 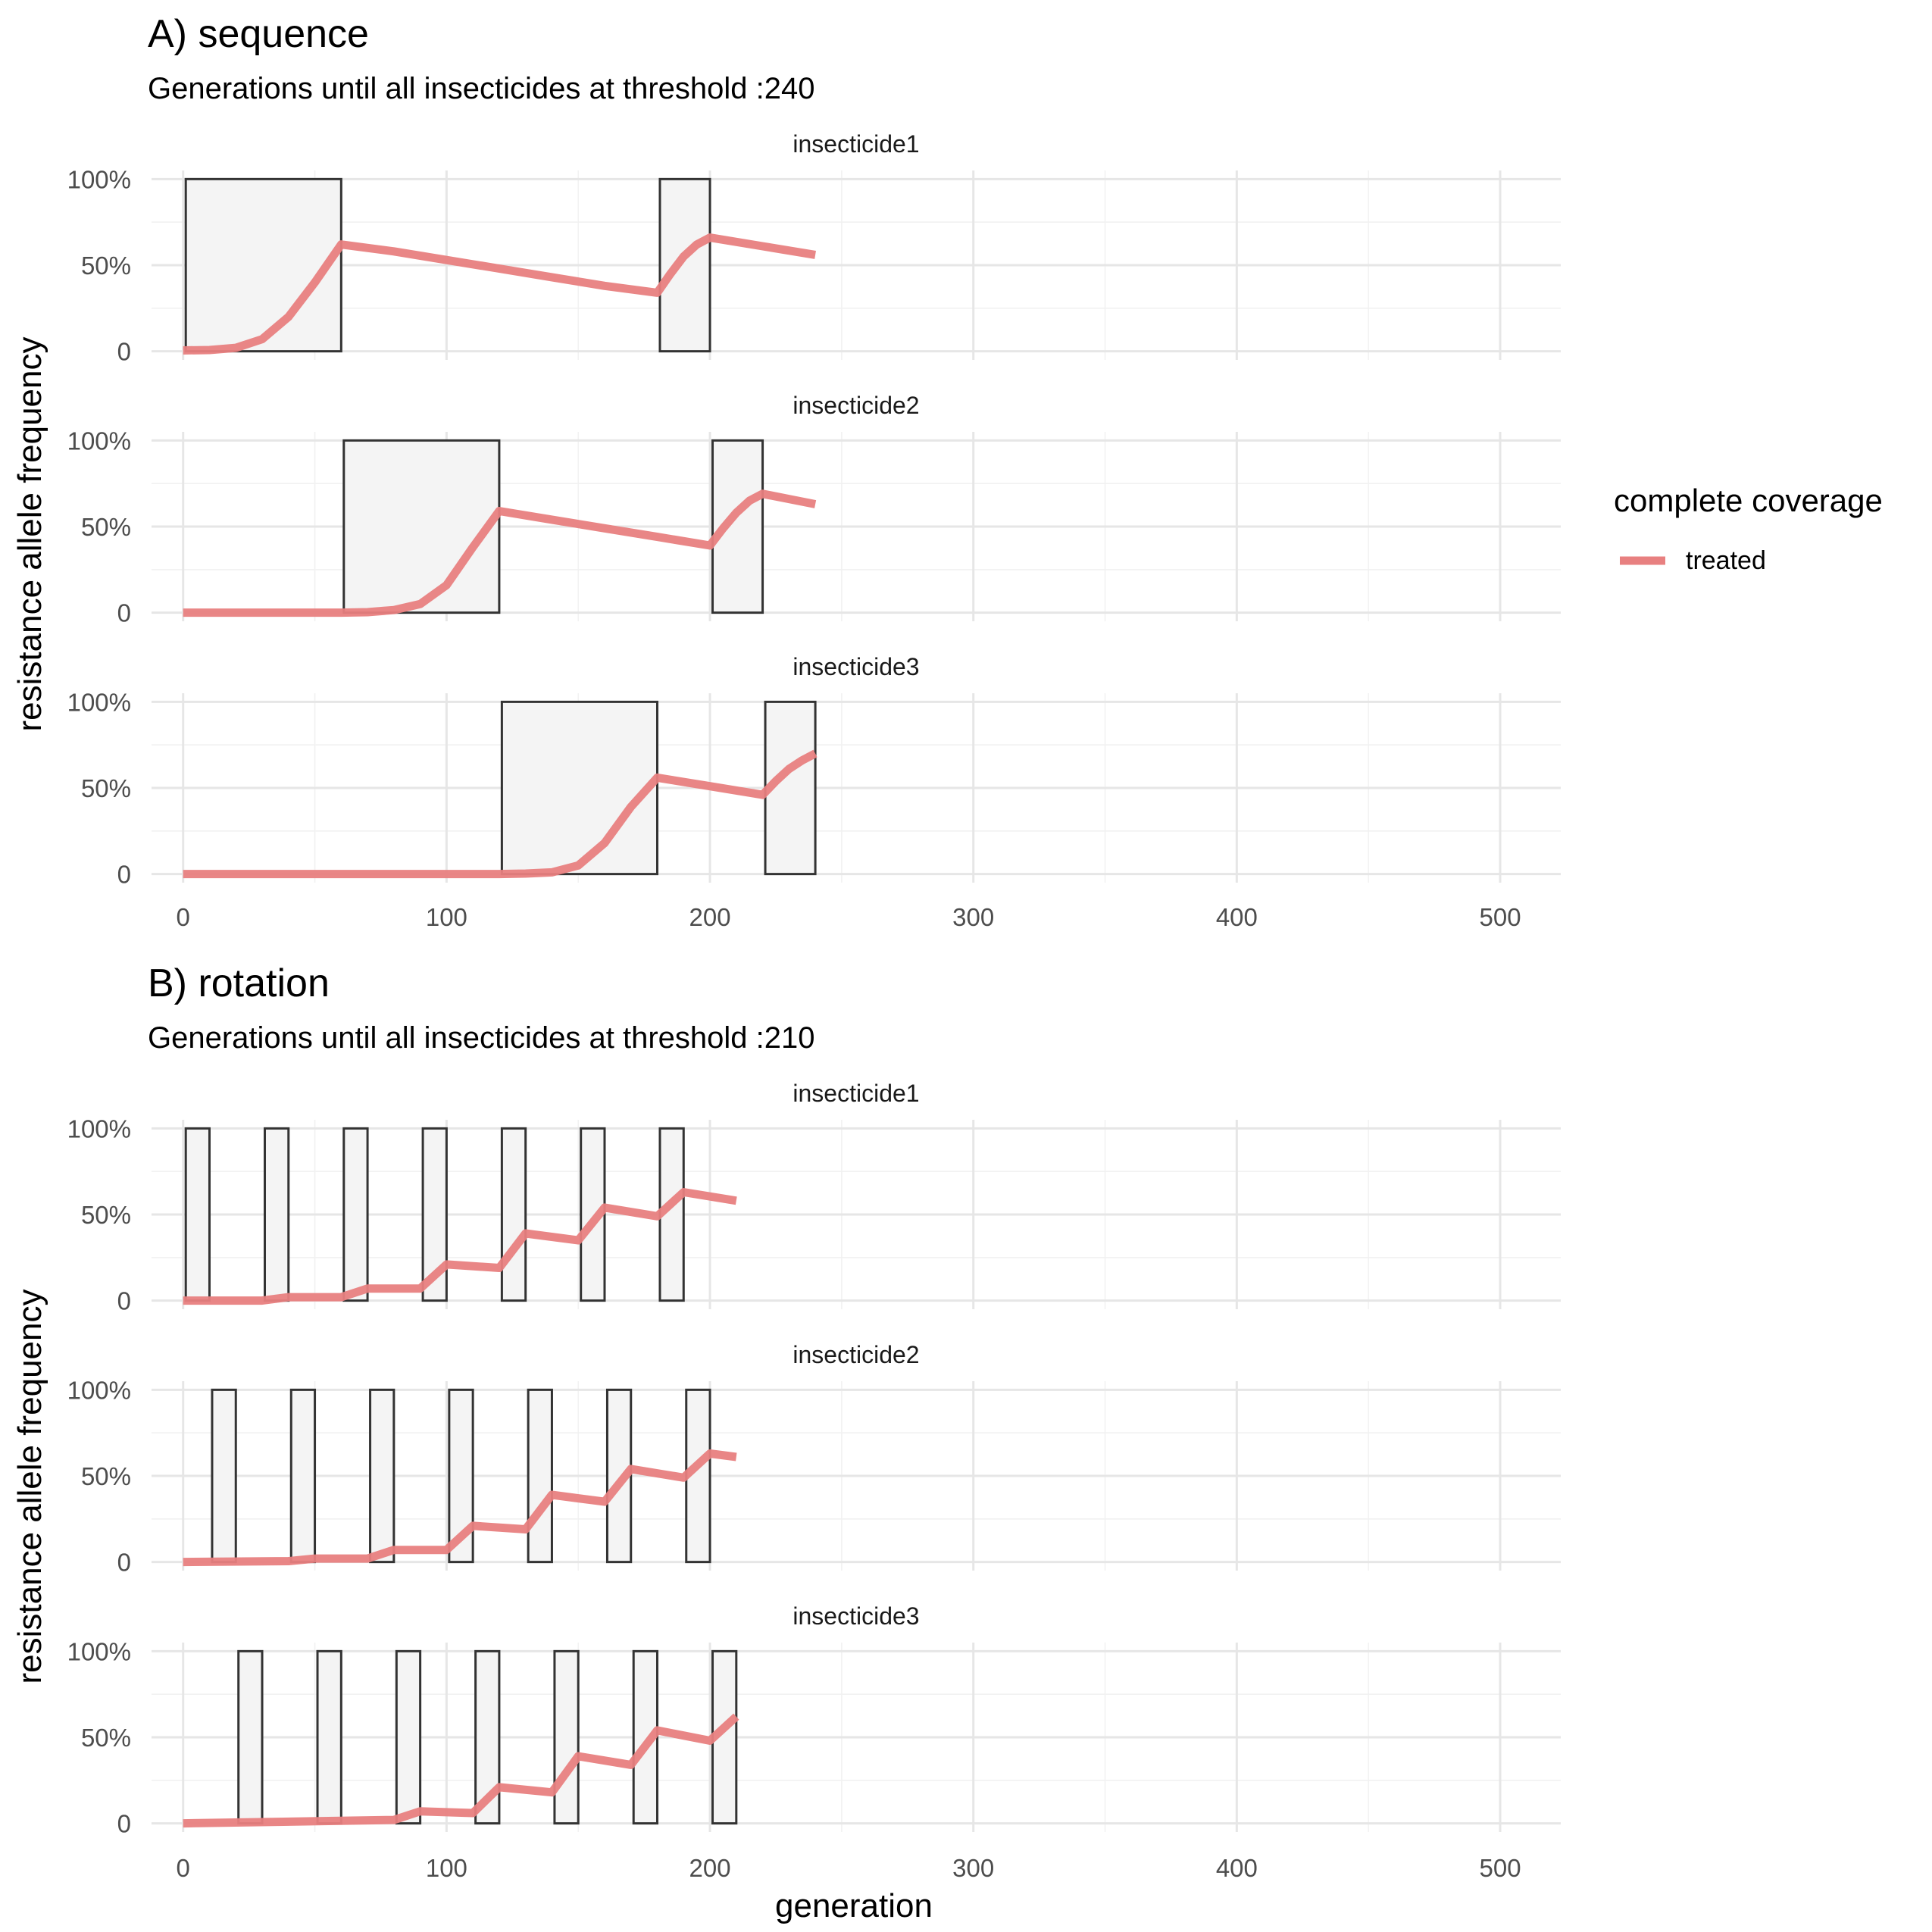 What do you see at coordinates (30, 1487) in the screenshot?
I see `y-axis-title-rotation: resistance allele frequency` at bounding box center [30, 1487].